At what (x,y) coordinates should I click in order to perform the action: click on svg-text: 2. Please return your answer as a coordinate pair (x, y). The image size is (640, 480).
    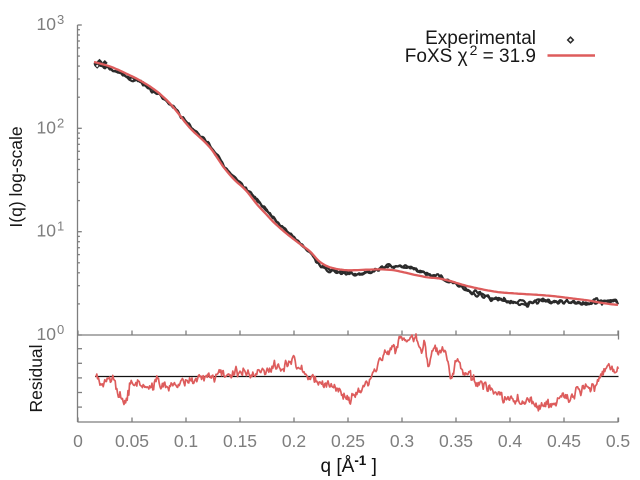
    Looking at the image, I should click on (60, 122).